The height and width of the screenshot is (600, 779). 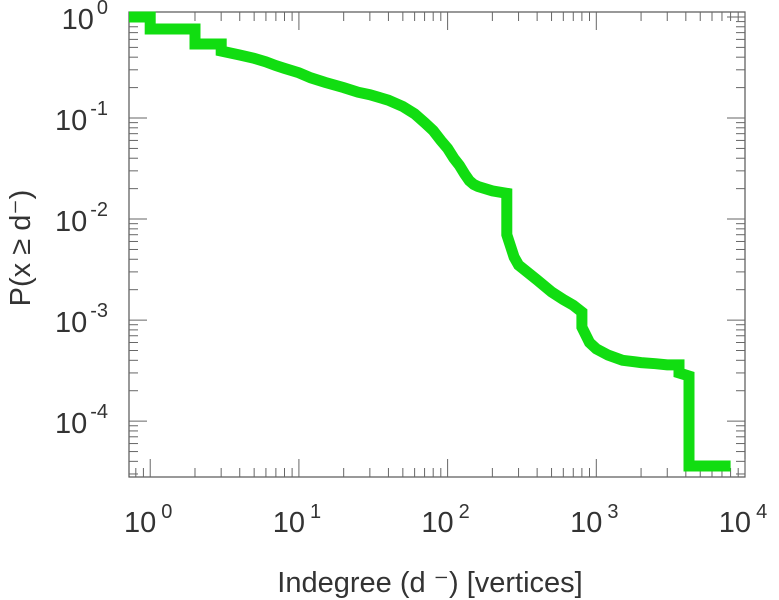 What do you see at coordinates (743, 520) in the screenshot?
I see `x-tick-label: 10 4` at bounding box center [743, 520].